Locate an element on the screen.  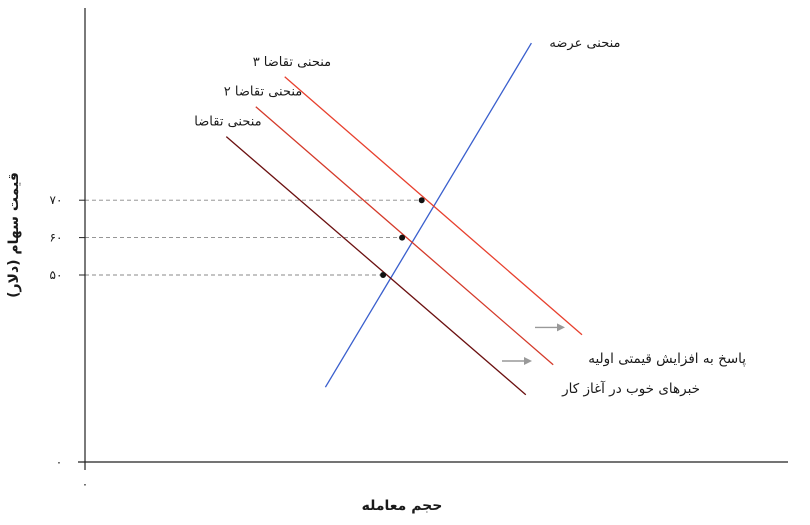
equilibrium-points is located at coordinates (402, 237).